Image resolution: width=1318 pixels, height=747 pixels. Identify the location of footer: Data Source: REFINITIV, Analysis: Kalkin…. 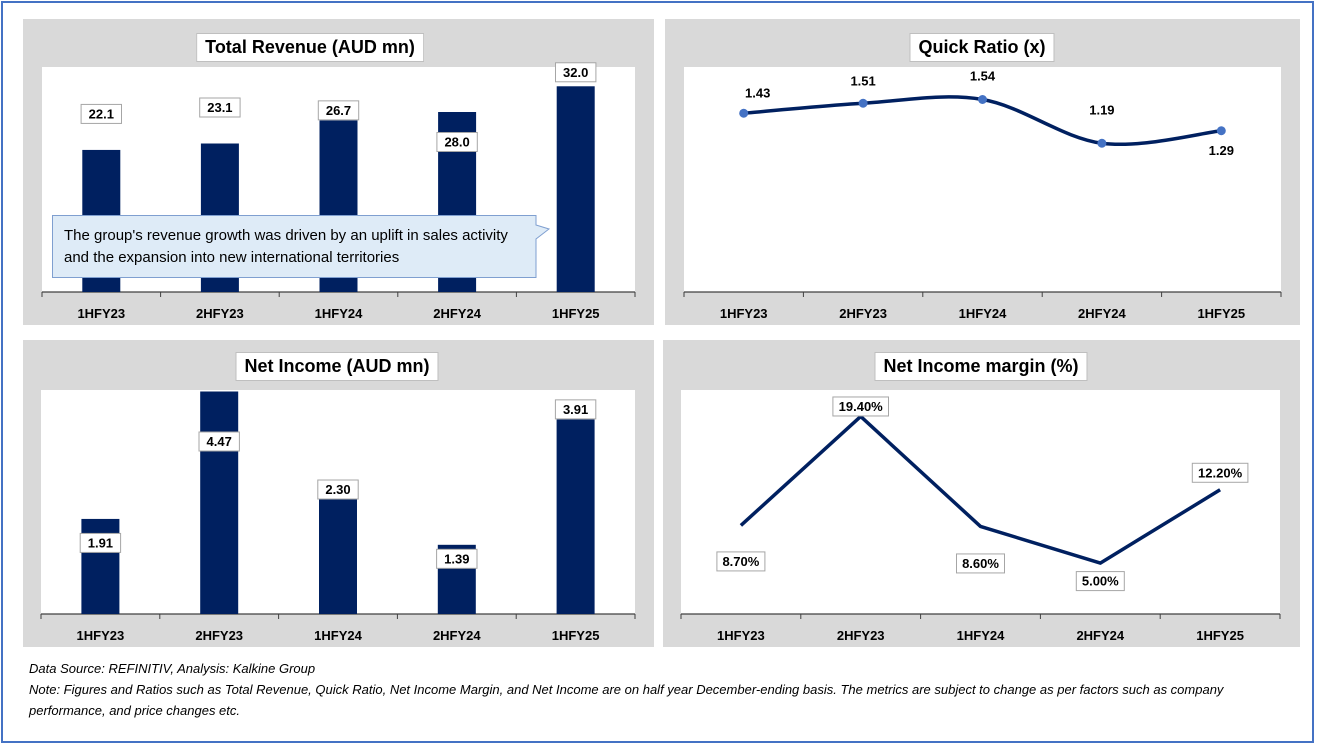
(664, 689).